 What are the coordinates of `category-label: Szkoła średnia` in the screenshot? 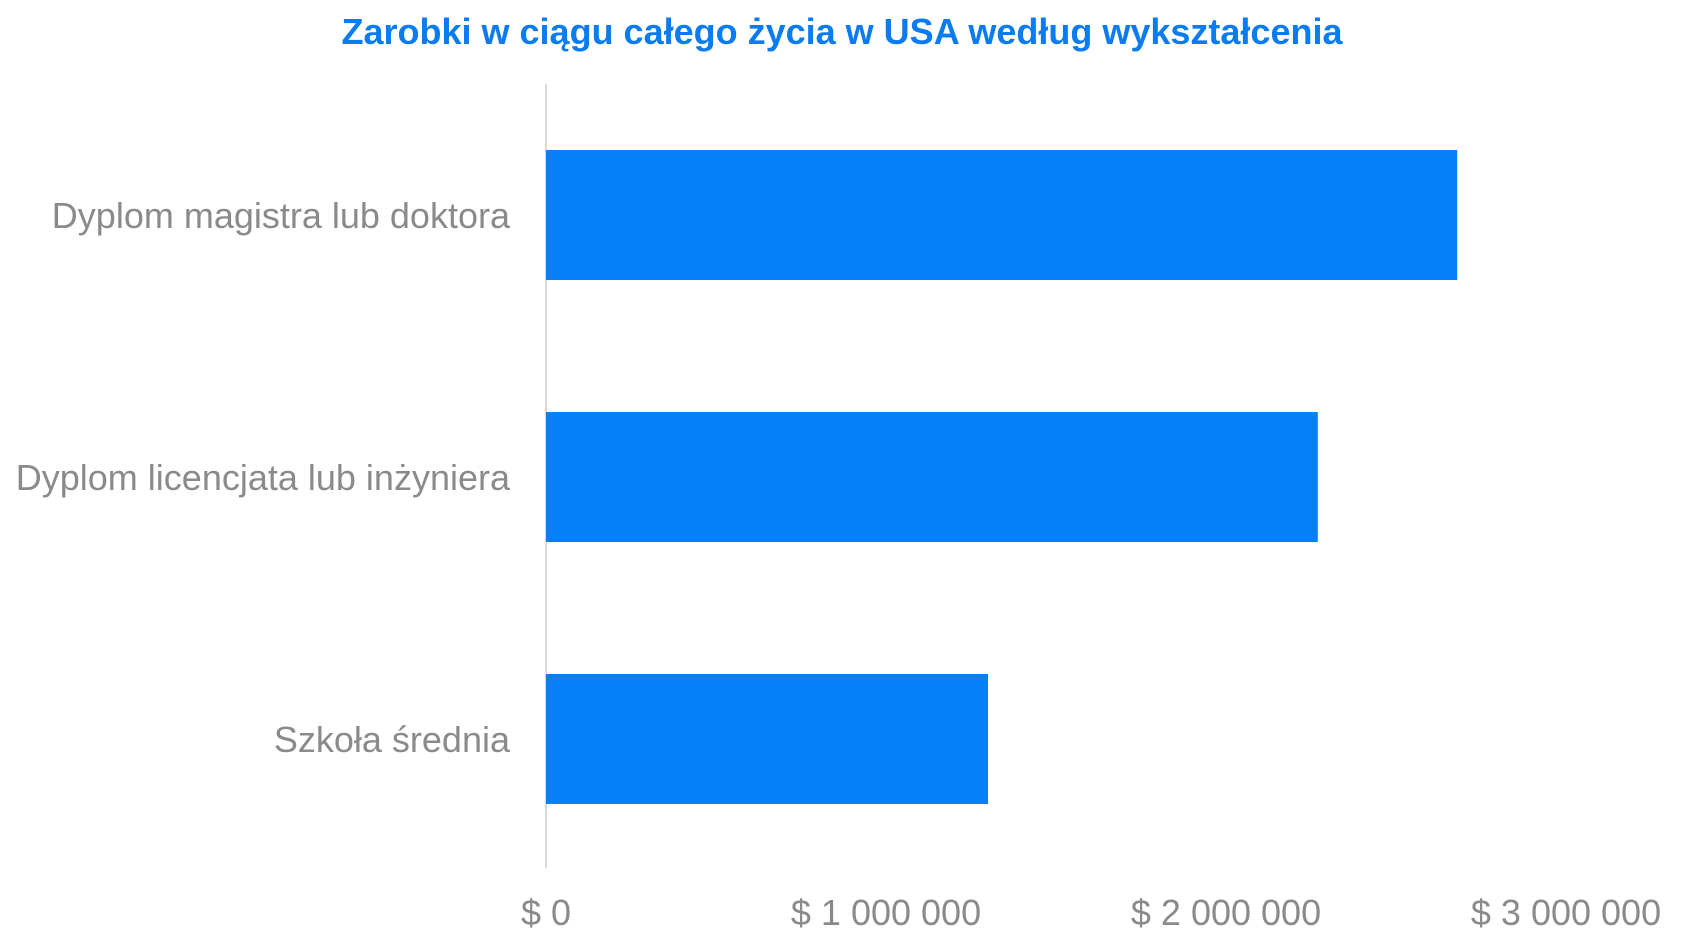 It's located at (392, 739).